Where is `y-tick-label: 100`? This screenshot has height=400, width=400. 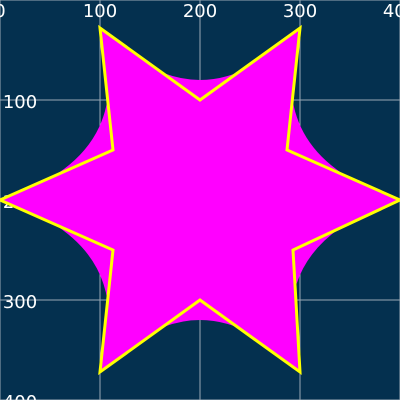 y-tick-label: 100 is located at coordinates (20, 102).